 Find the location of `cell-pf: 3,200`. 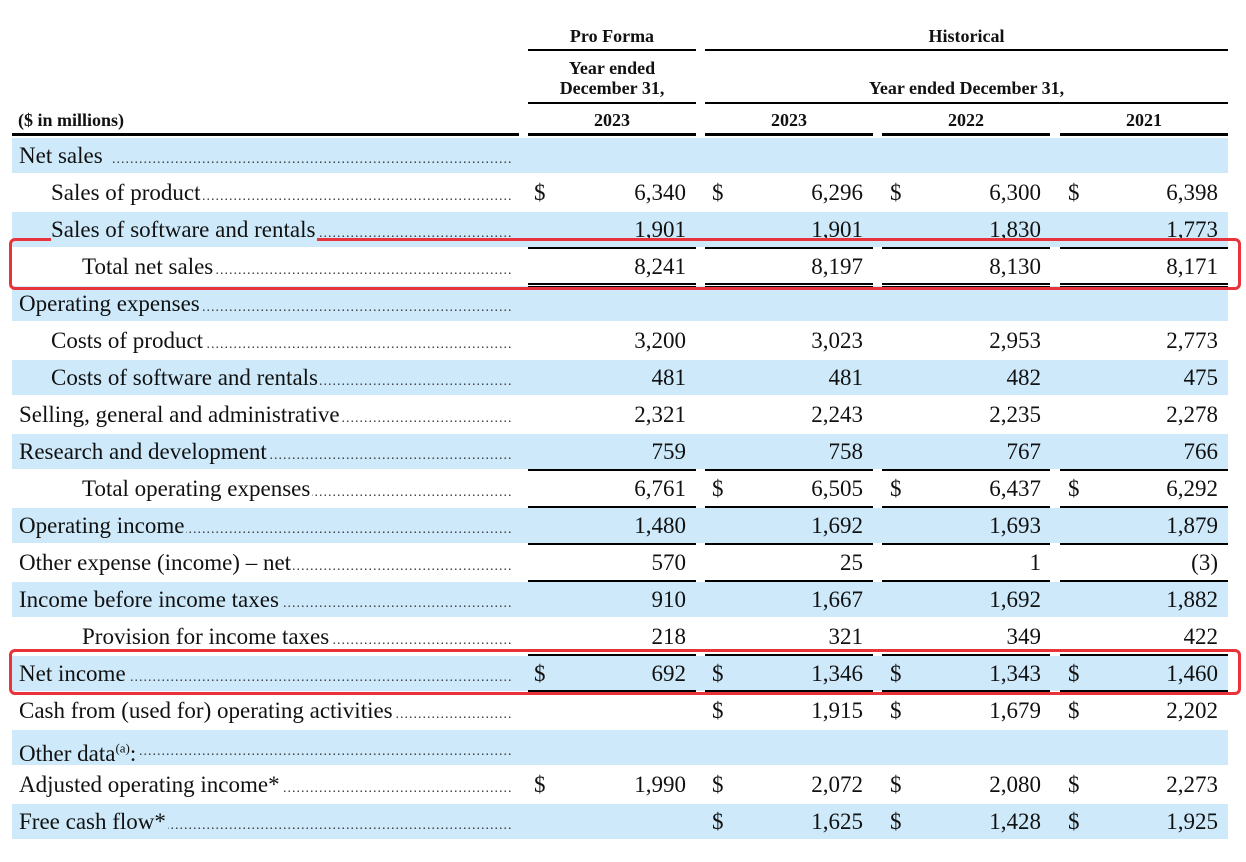

cell-pf: 3,200 is located at coordinates (660, 340).